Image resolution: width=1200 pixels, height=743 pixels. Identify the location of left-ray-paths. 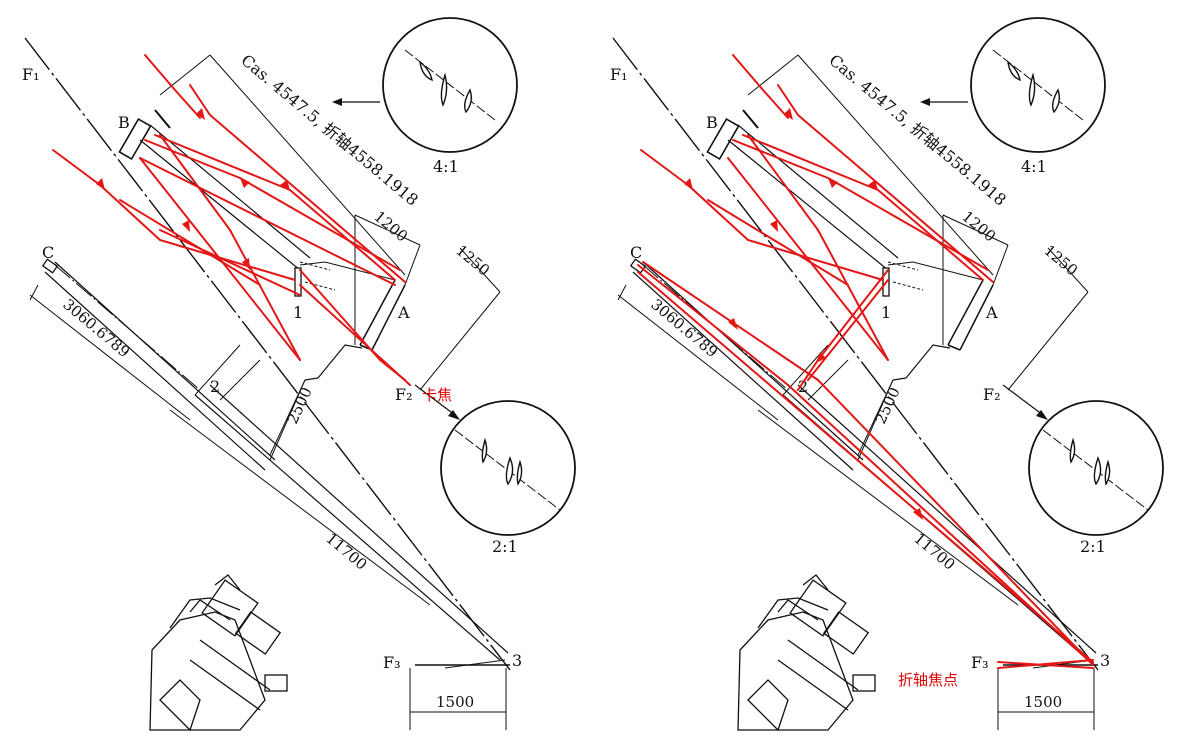
(231, 220).